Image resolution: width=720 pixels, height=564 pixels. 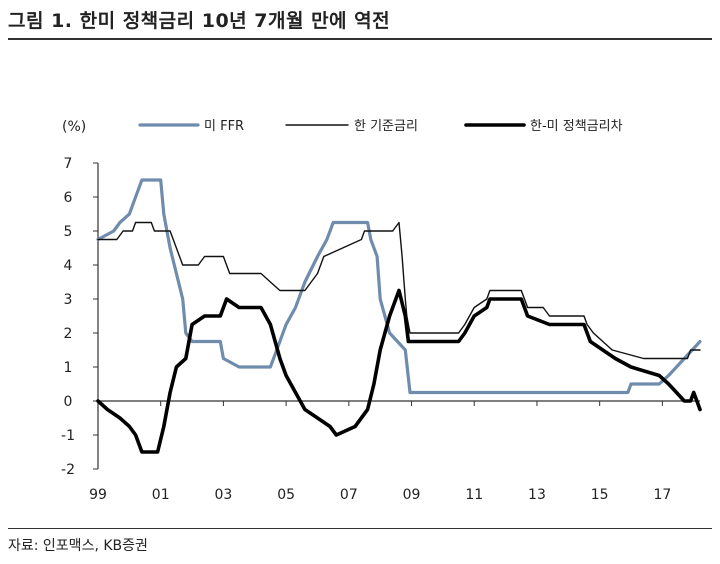 What do you see at coordinates (68, 402) in the screenshot?
I see `y-tick-label: 0` at bounding box center [68, 402].